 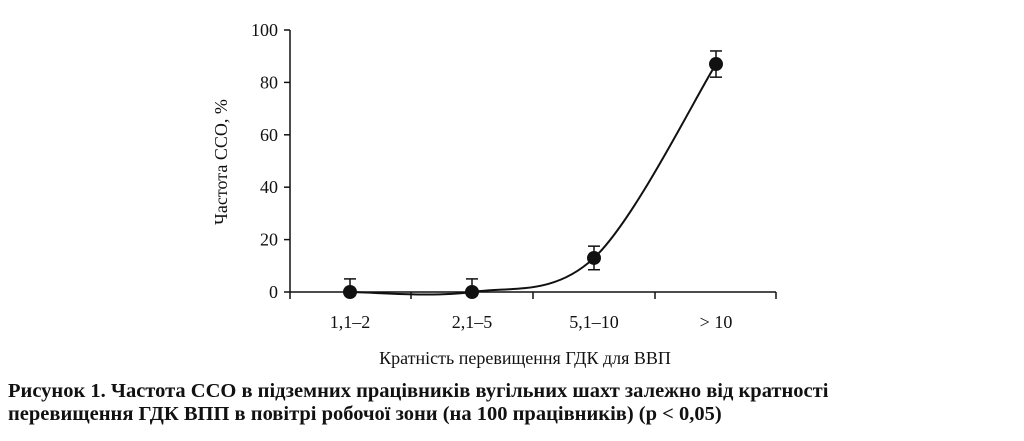 I want to click on x-tick-label: 1,1–2, so click(x=350, y=322).